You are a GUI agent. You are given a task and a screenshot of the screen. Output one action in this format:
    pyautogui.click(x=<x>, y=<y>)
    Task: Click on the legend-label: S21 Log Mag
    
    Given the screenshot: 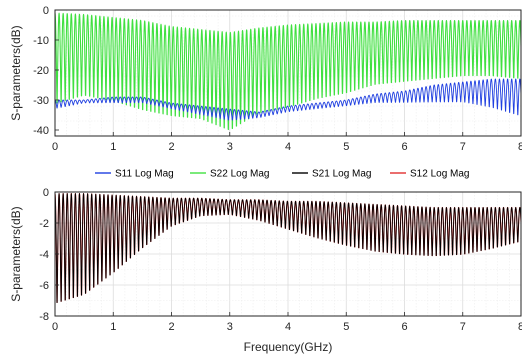 What is the action you would take?
    pyautogui.click(x=342, y=174)
    